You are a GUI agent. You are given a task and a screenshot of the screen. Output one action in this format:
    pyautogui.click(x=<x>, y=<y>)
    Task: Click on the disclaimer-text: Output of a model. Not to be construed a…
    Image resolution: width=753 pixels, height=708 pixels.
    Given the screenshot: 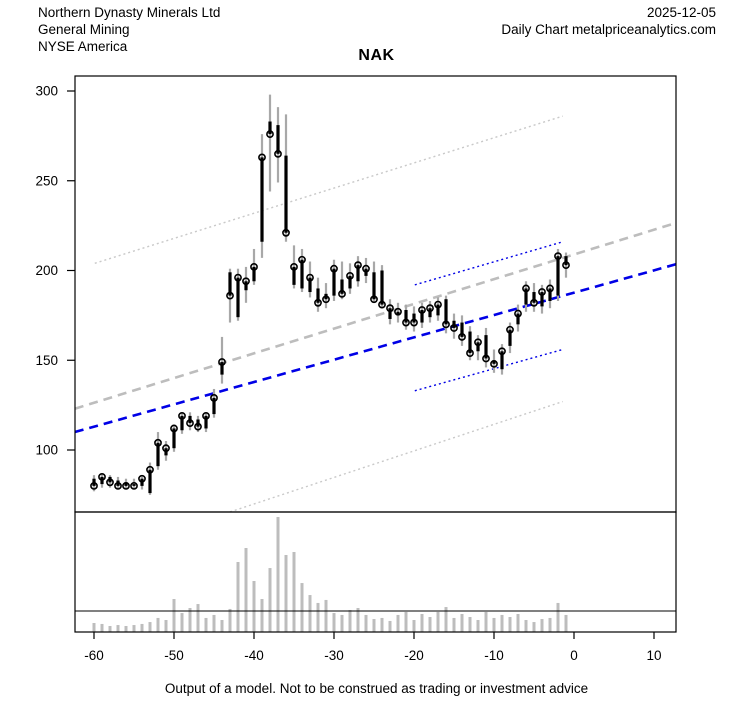 What is the action you would take?
    pyautogui.click(x=376, y=688)
    